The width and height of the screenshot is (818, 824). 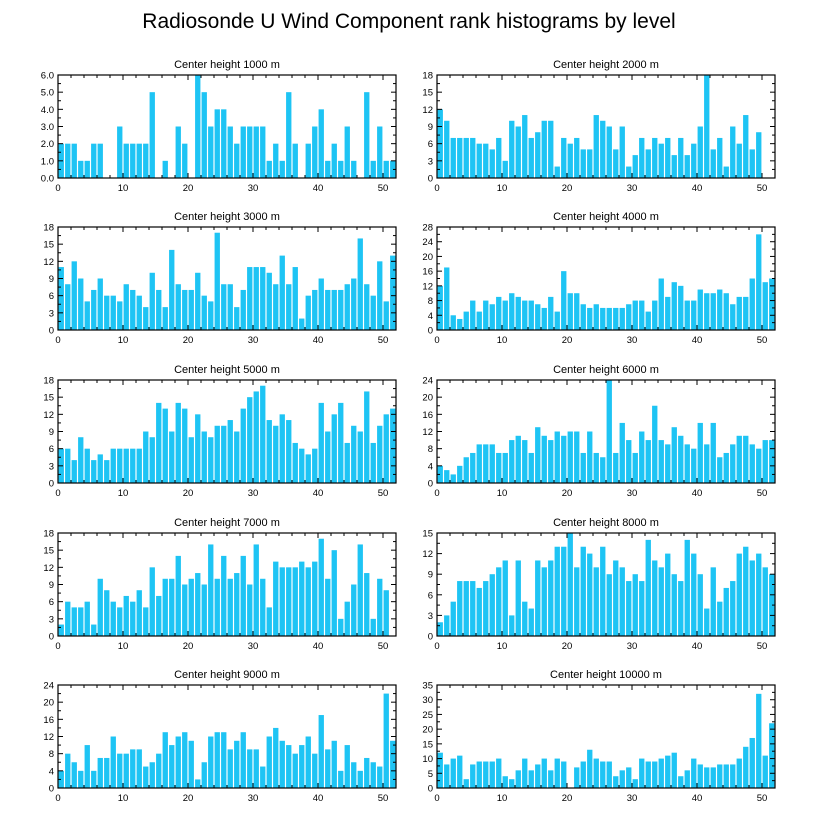 I want to click on y-tick-label: 5, so click(x=430, y=774).